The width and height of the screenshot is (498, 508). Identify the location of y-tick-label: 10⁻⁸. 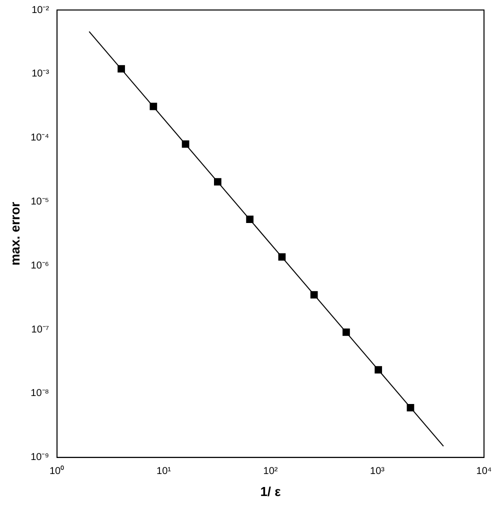
(40, 394).